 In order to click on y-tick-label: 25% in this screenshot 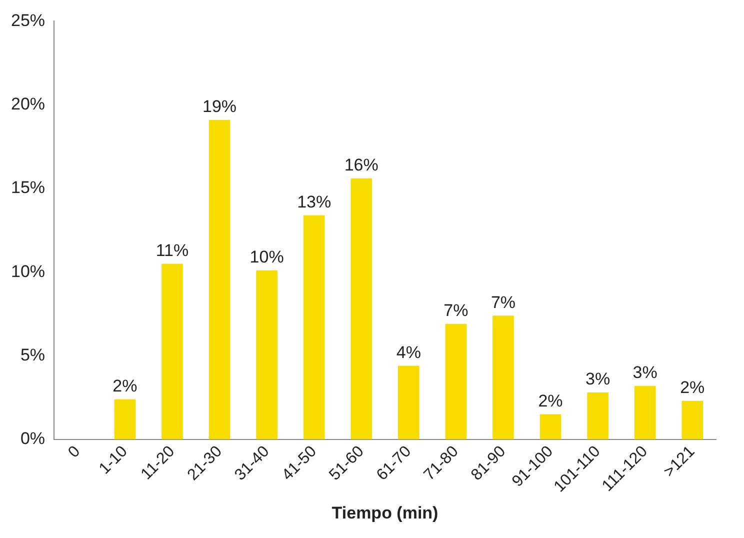, I will do `click(28, 20)`.